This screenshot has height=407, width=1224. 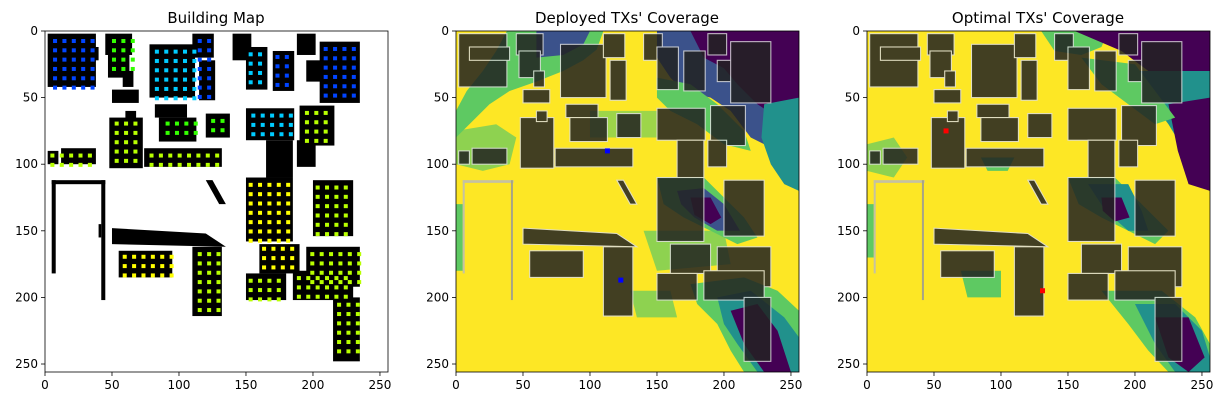 I want to click on panel-title: Optimal TXs' Coverage, so click(x=1038, y=18).